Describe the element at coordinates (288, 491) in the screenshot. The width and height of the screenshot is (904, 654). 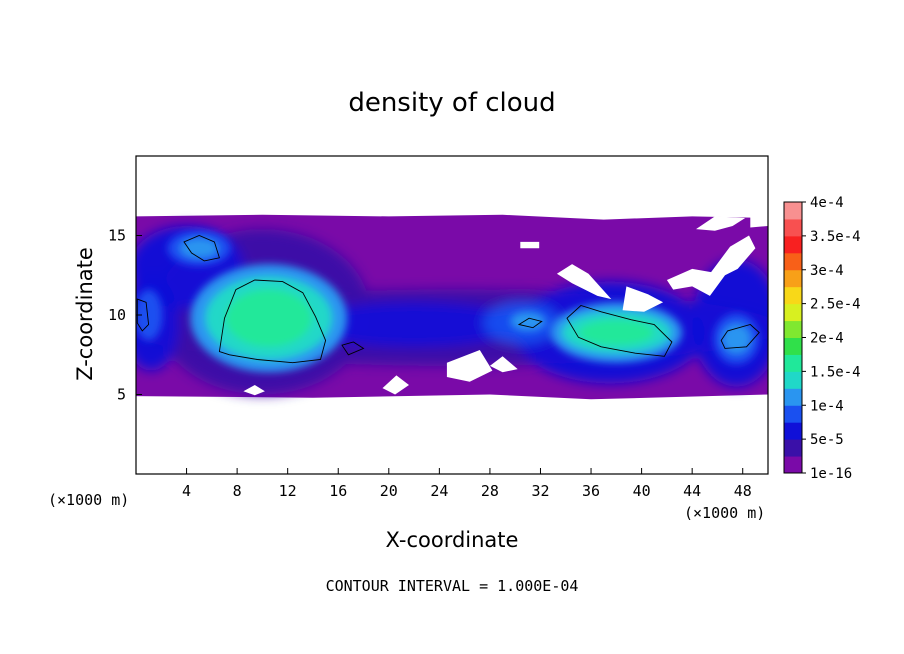
I see `x-tick-label: 12` at that location.